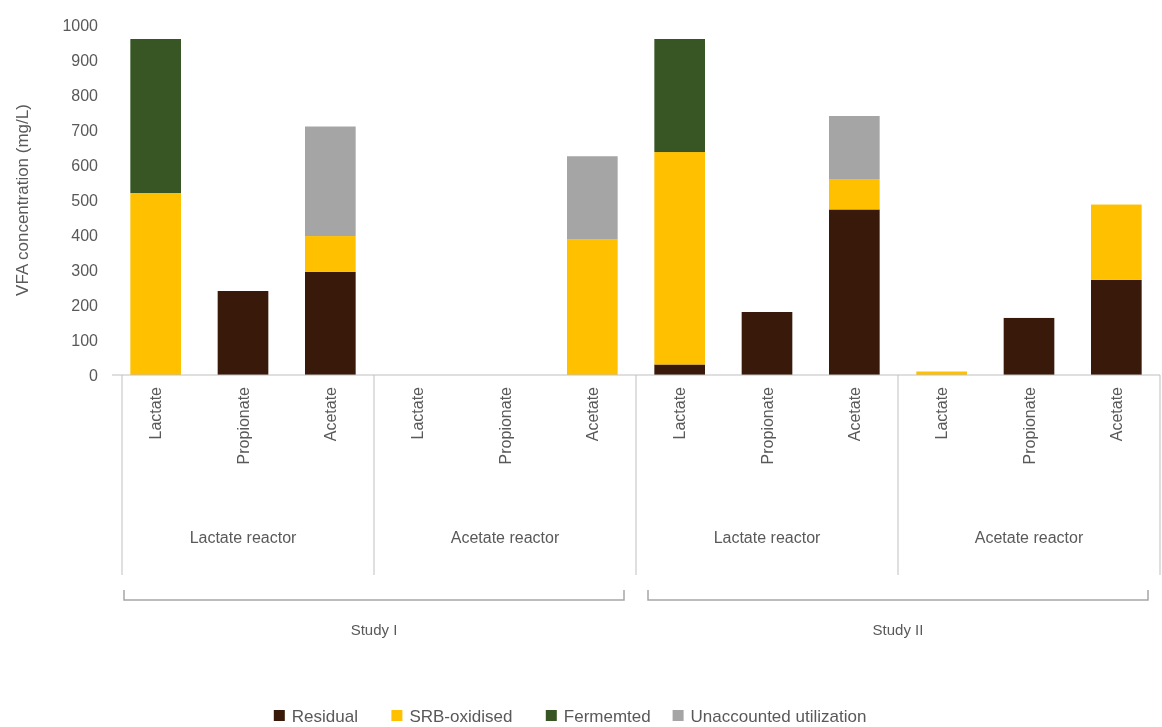 The height and width of the screenshot is (727, 1162). What do you see at coordinates (22, 200) in the screenshot?
I see `y-axis-title: VFA concentration (mg/L)` at bounding box center [22, 200].